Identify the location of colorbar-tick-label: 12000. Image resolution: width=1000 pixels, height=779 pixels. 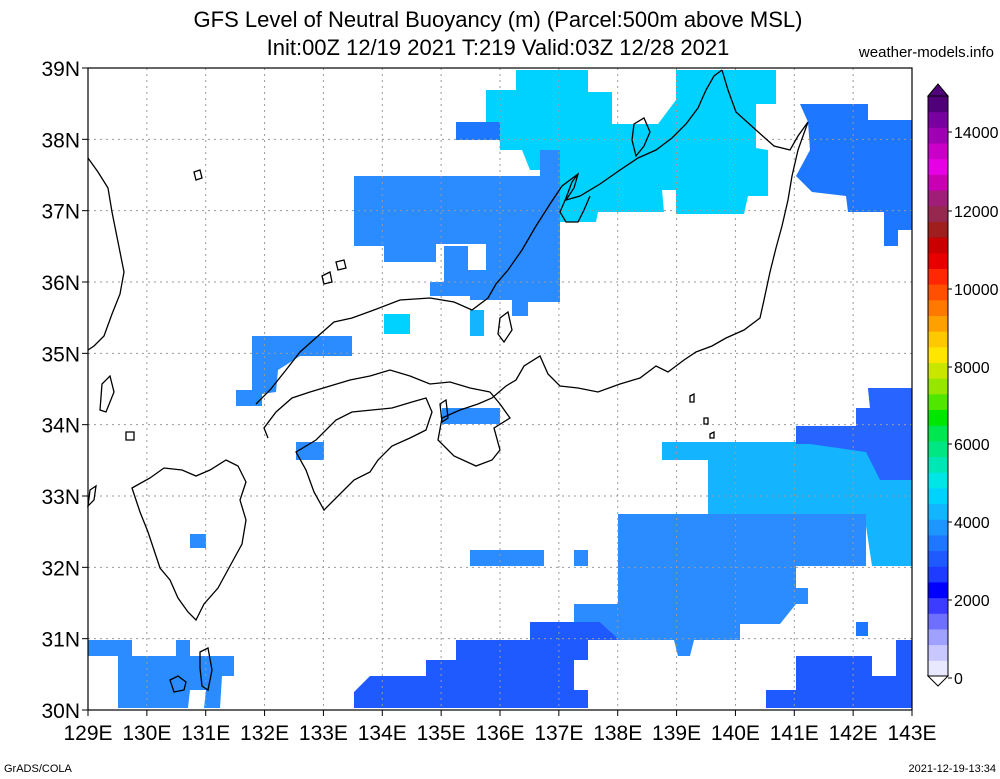
(976, 212).